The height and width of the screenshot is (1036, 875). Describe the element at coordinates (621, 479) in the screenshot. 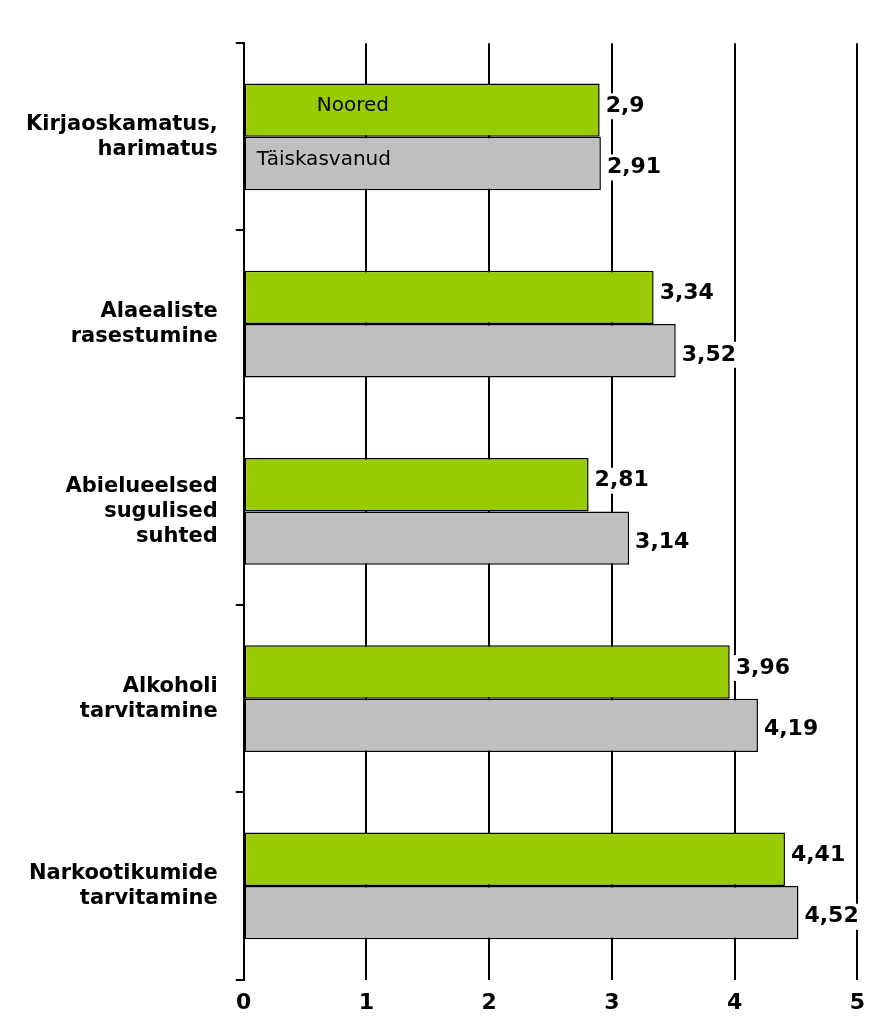

I see `data-label: 2,81` at that location.